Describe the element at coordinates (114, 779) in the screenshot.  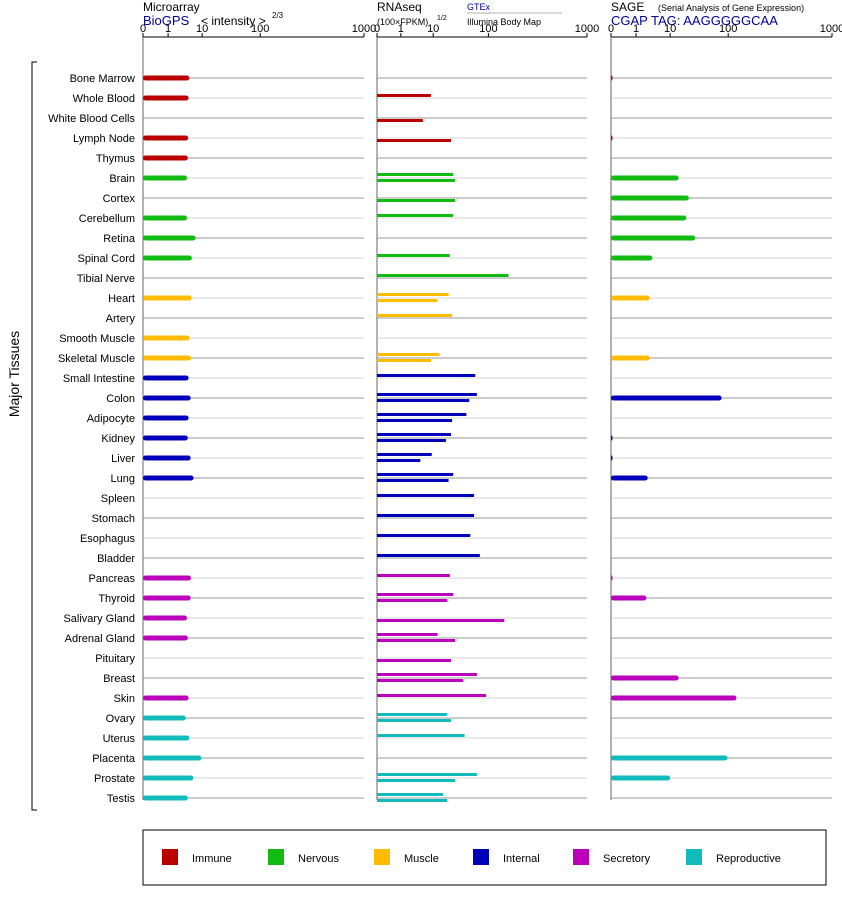
I see `tissue-label: Prostate` at that location.